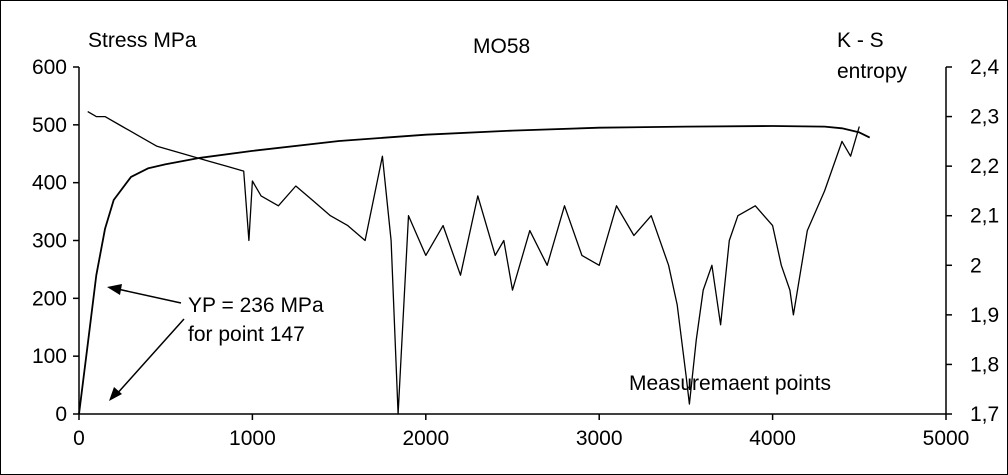  I want to click on annotation-line1: YP = 236 MPa, so click(256, 305).